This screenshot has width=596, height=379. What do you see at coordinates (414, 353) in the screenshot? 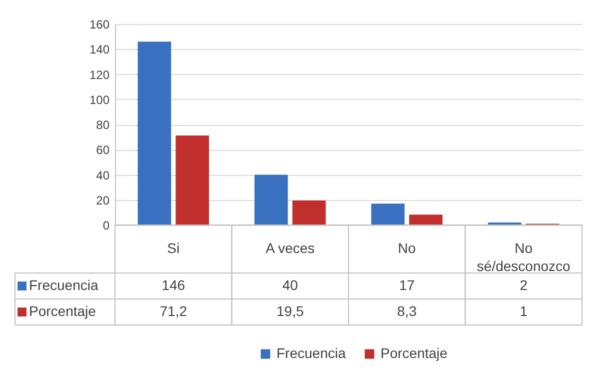
I see `text: Porcentaje` at bounding box center [414, 353].